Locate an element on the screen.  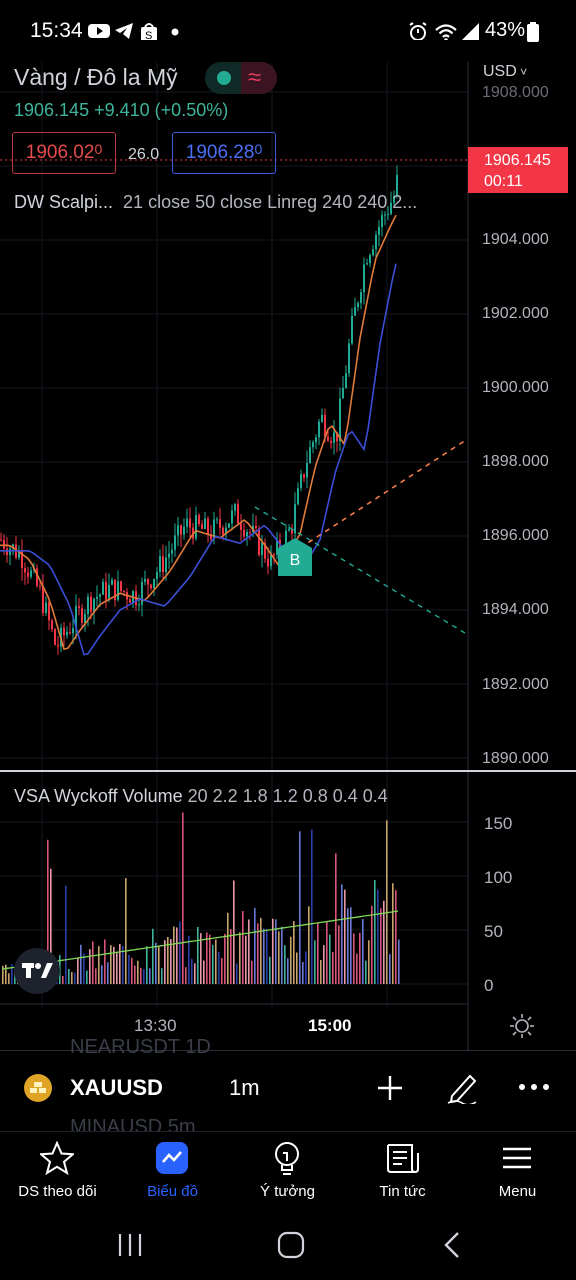
recent-apps-icon is located at coordinates (130, 1245).